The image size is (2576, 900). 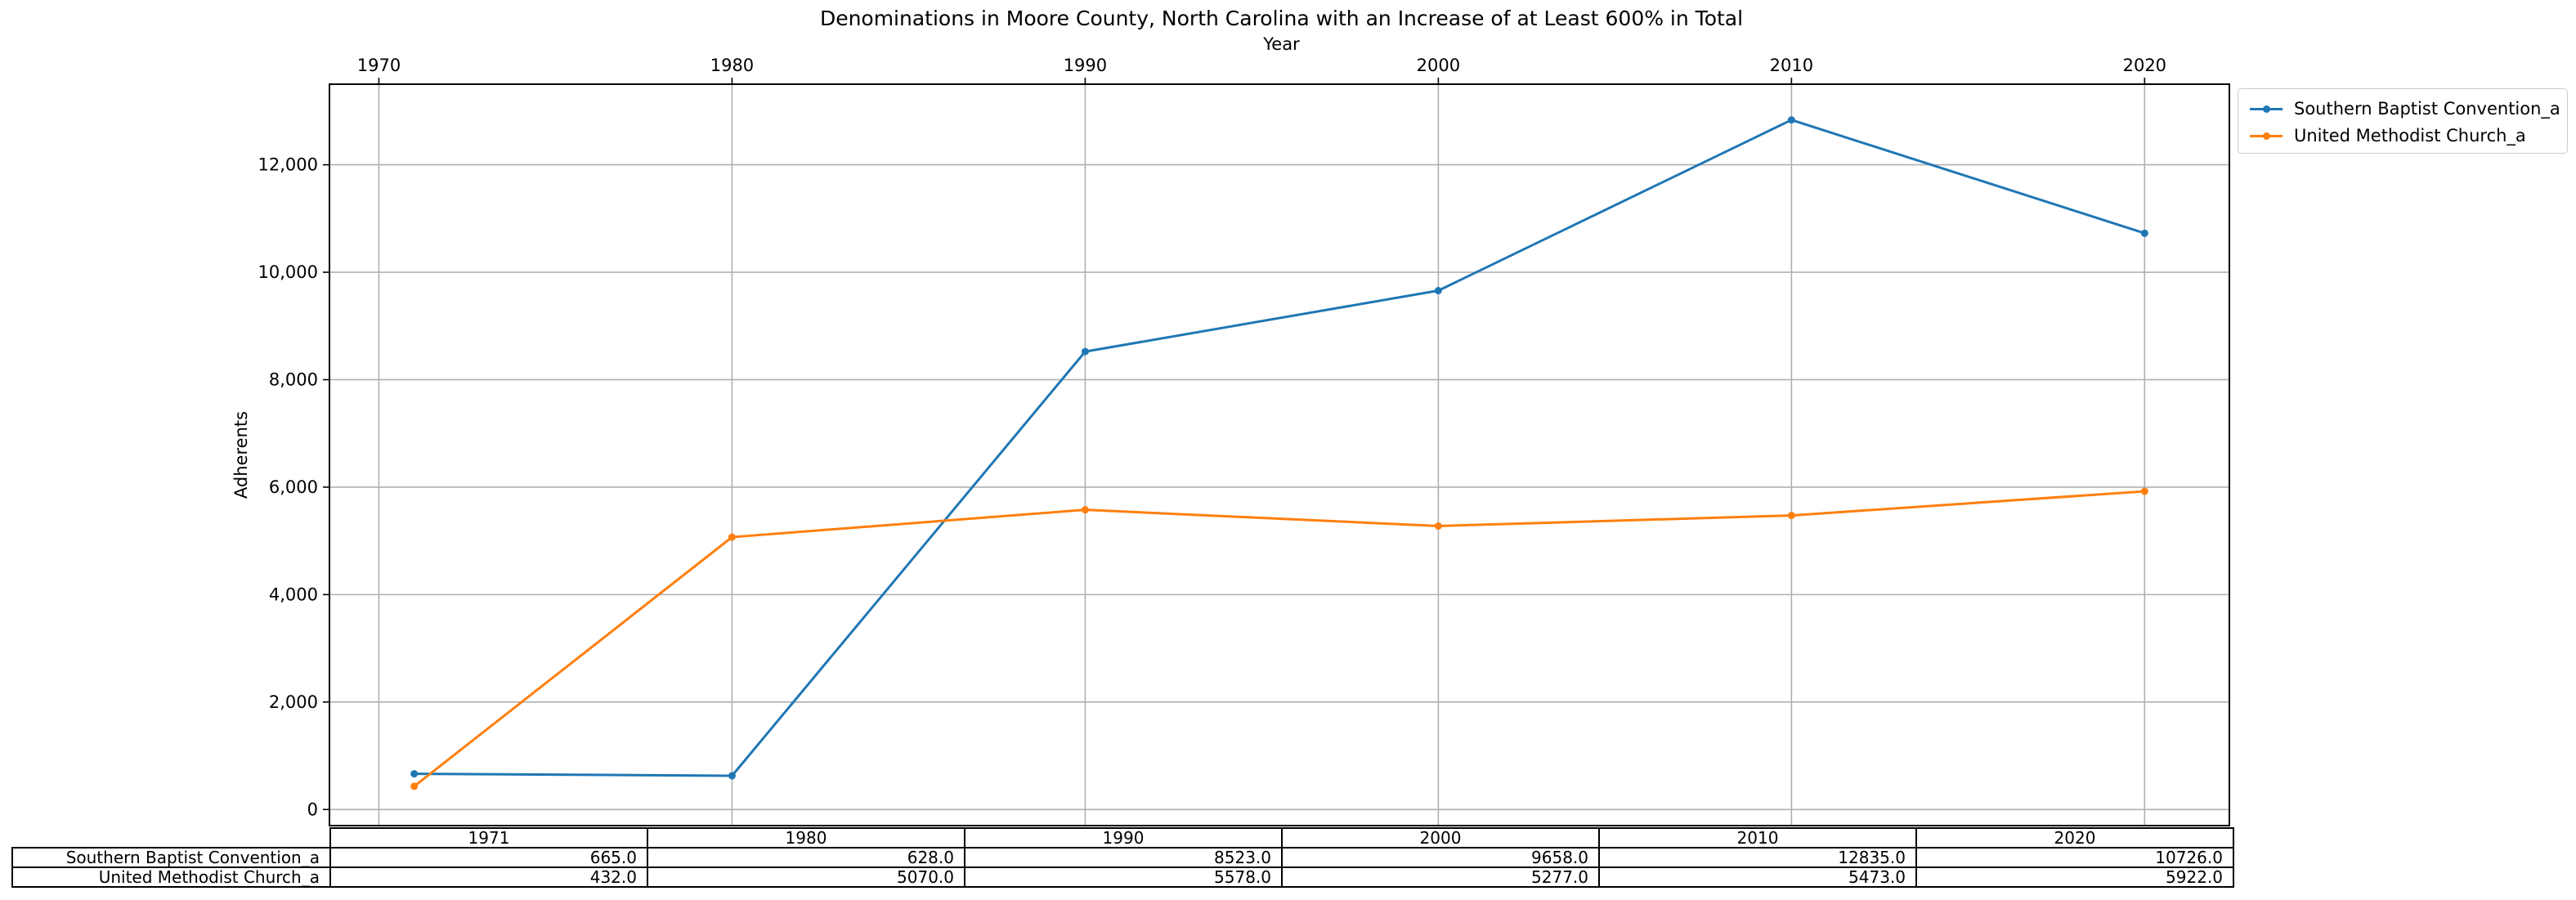 What do you see at coordinates (806, 877) in the screenshot?
I see `table-cell: 5070.0` at bounding box center [806, 877].